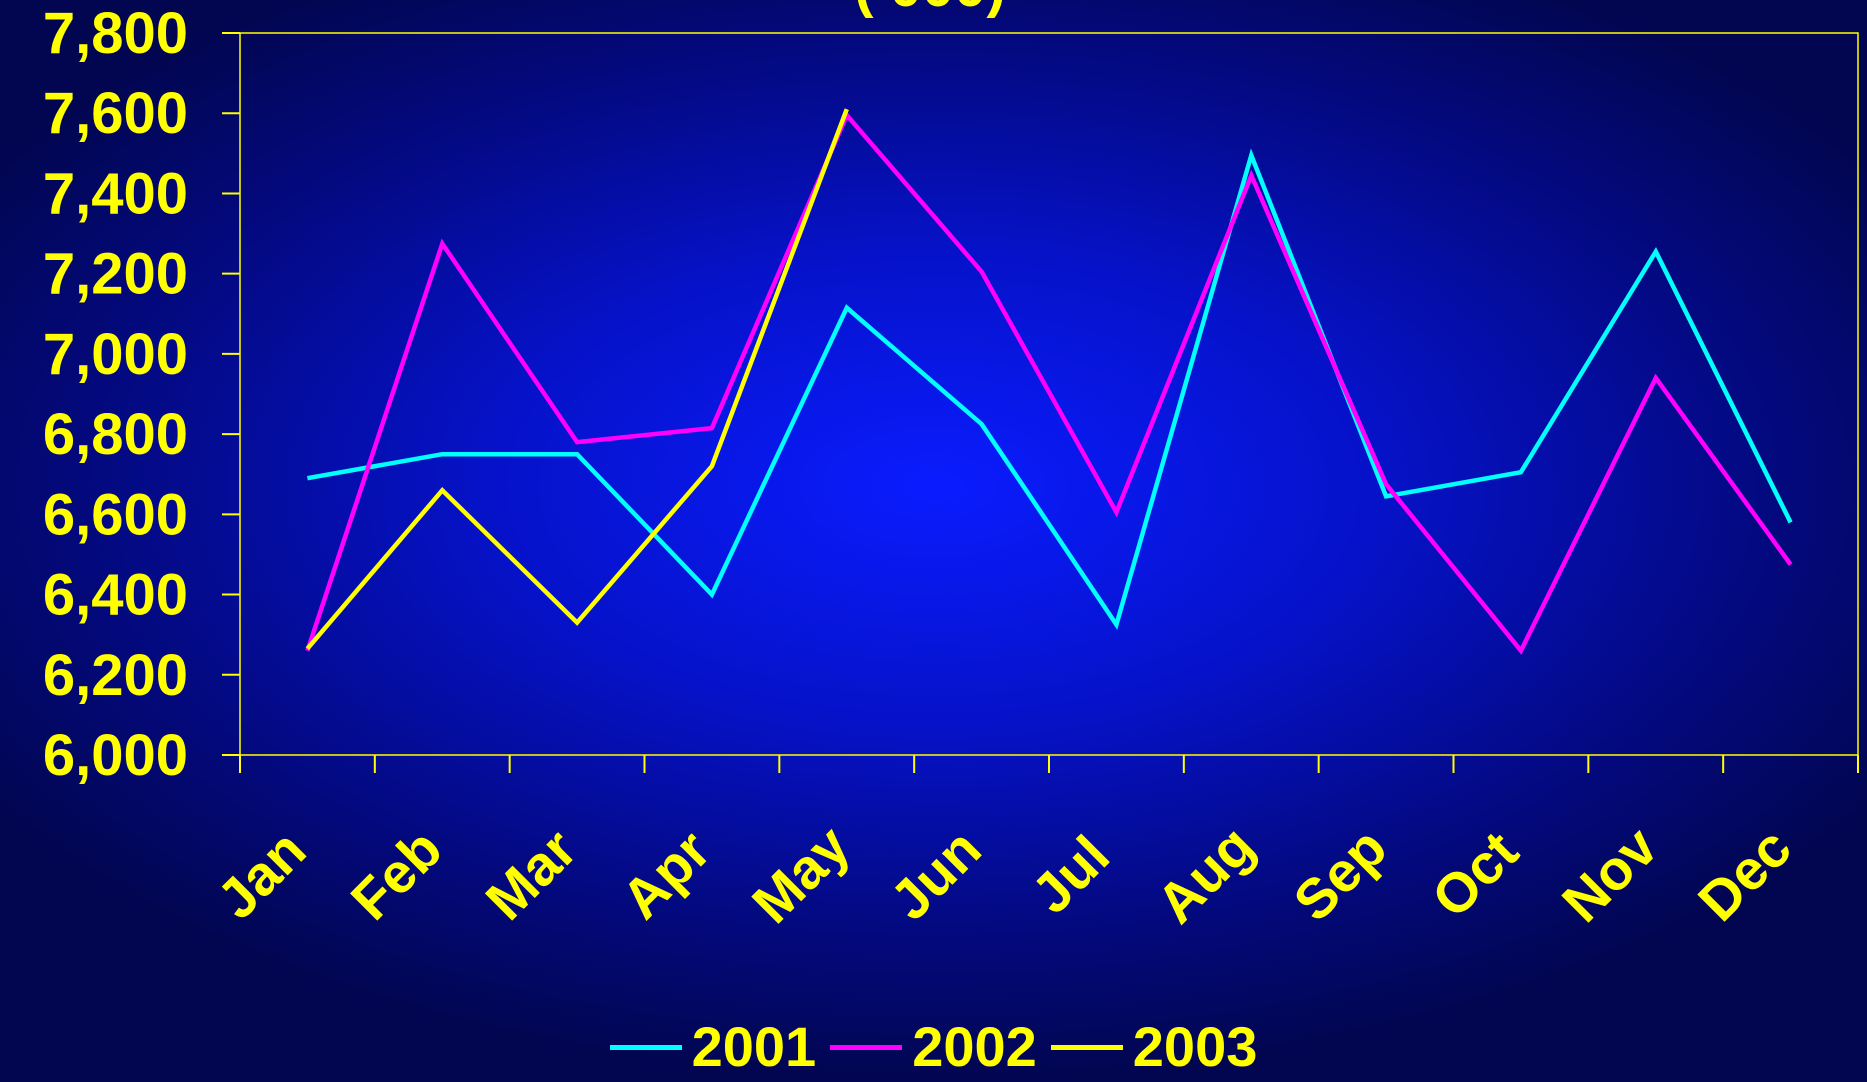 The width and height of the screenshot is (1867, 1082). Describe the element at coordinates (115, 595) in the screenshot. I see `y-tick-label: 6,400` at that location.